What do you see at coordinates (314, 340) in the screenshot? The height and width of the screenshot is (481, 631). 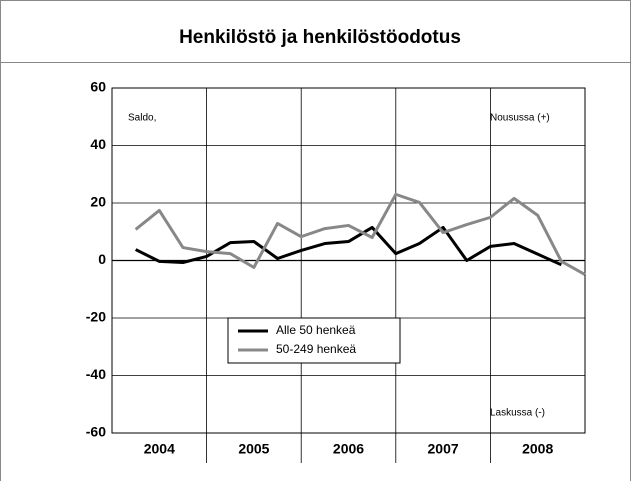 I see `legend` at bounding box center [314, 340].